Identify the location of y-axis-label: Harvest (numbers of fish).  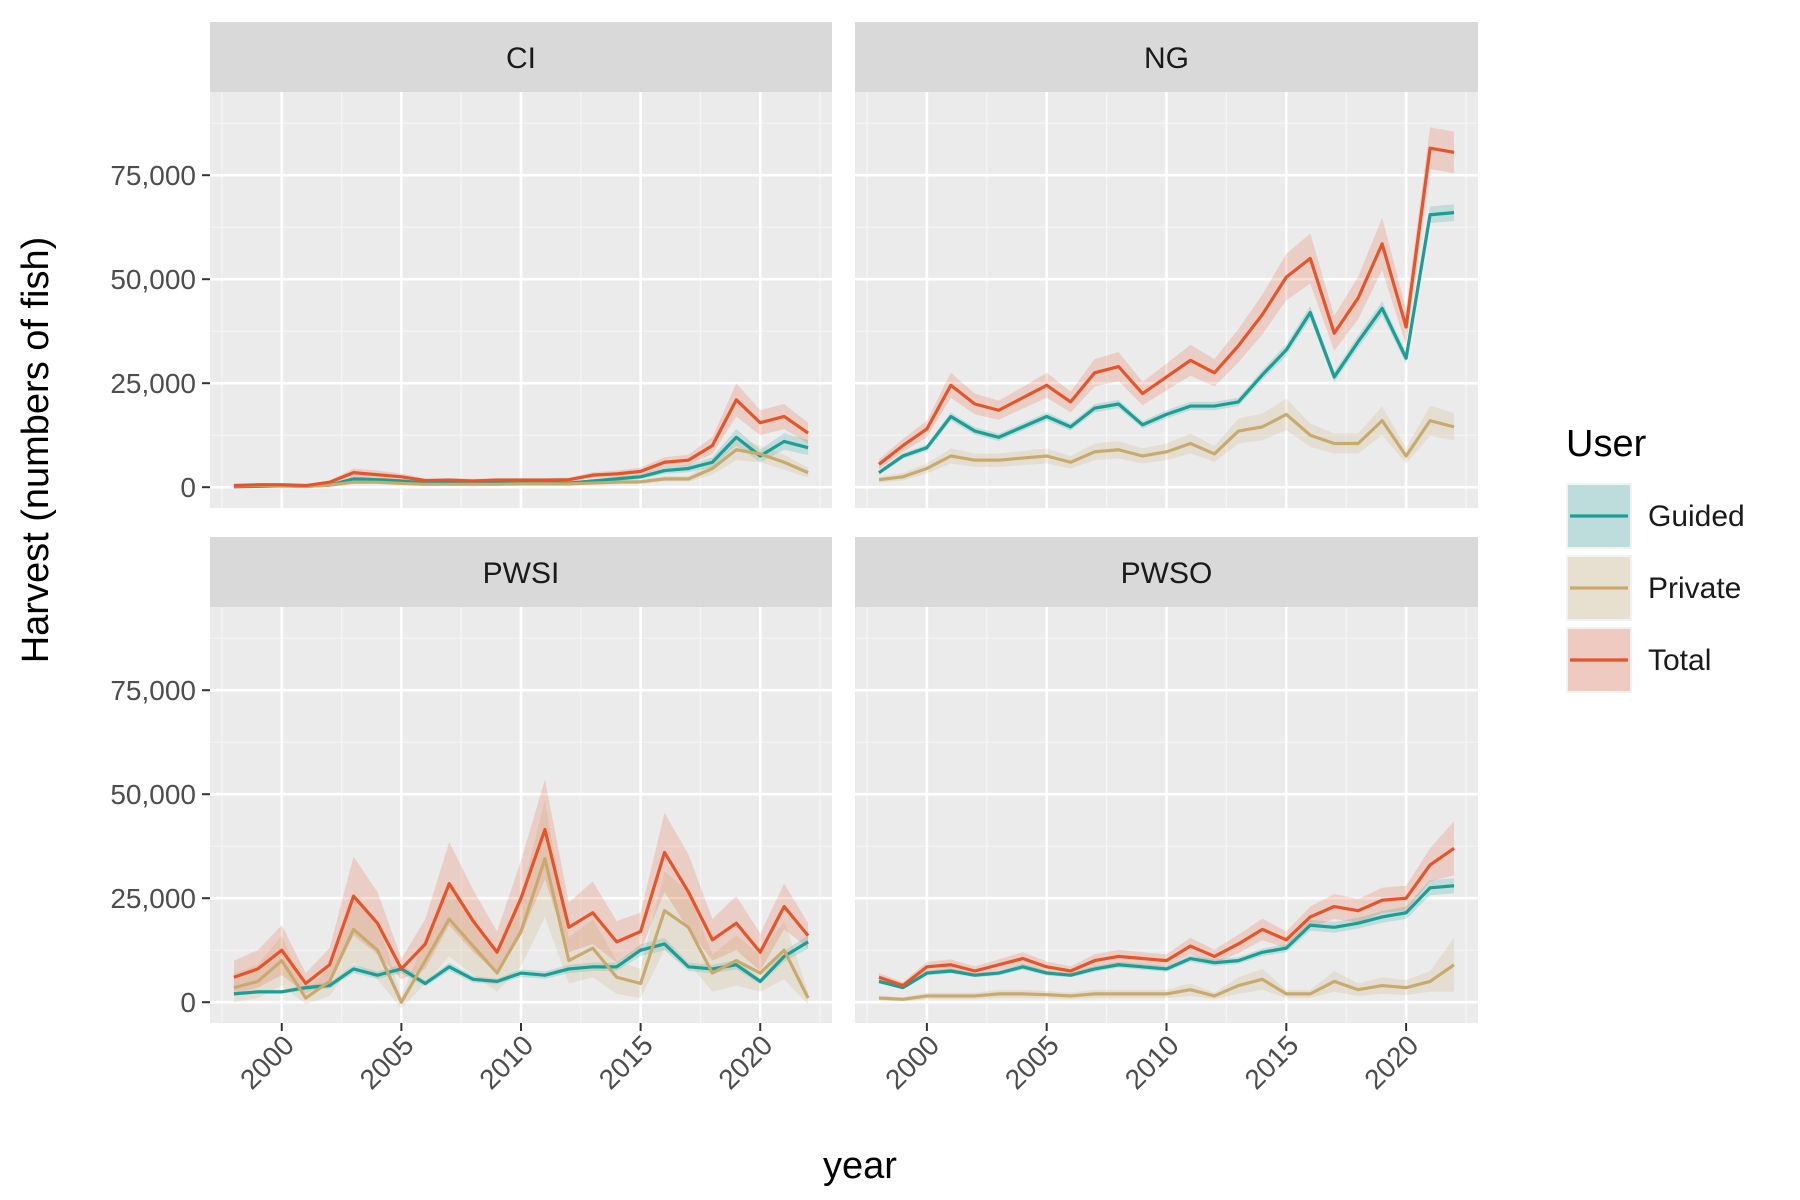
(36, 450).